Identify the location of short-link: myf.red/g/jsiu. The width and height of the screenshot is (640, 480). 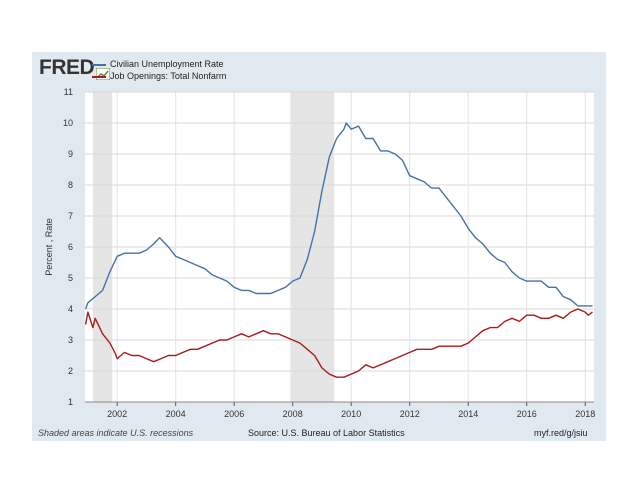
(561, 433).